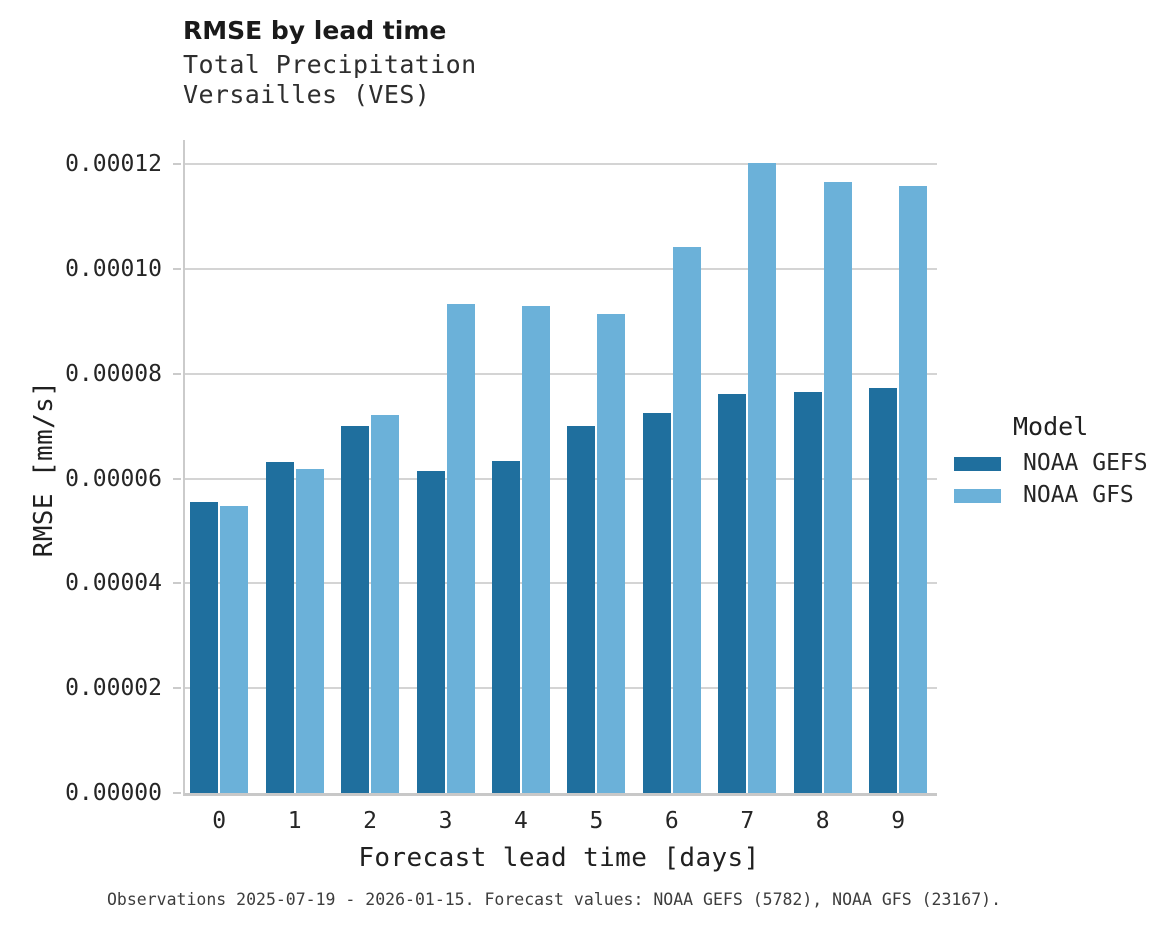  Describe the element at coordinates (113, 793) in the screenshot. I see `y-tick-label: 0.00000` at that location.